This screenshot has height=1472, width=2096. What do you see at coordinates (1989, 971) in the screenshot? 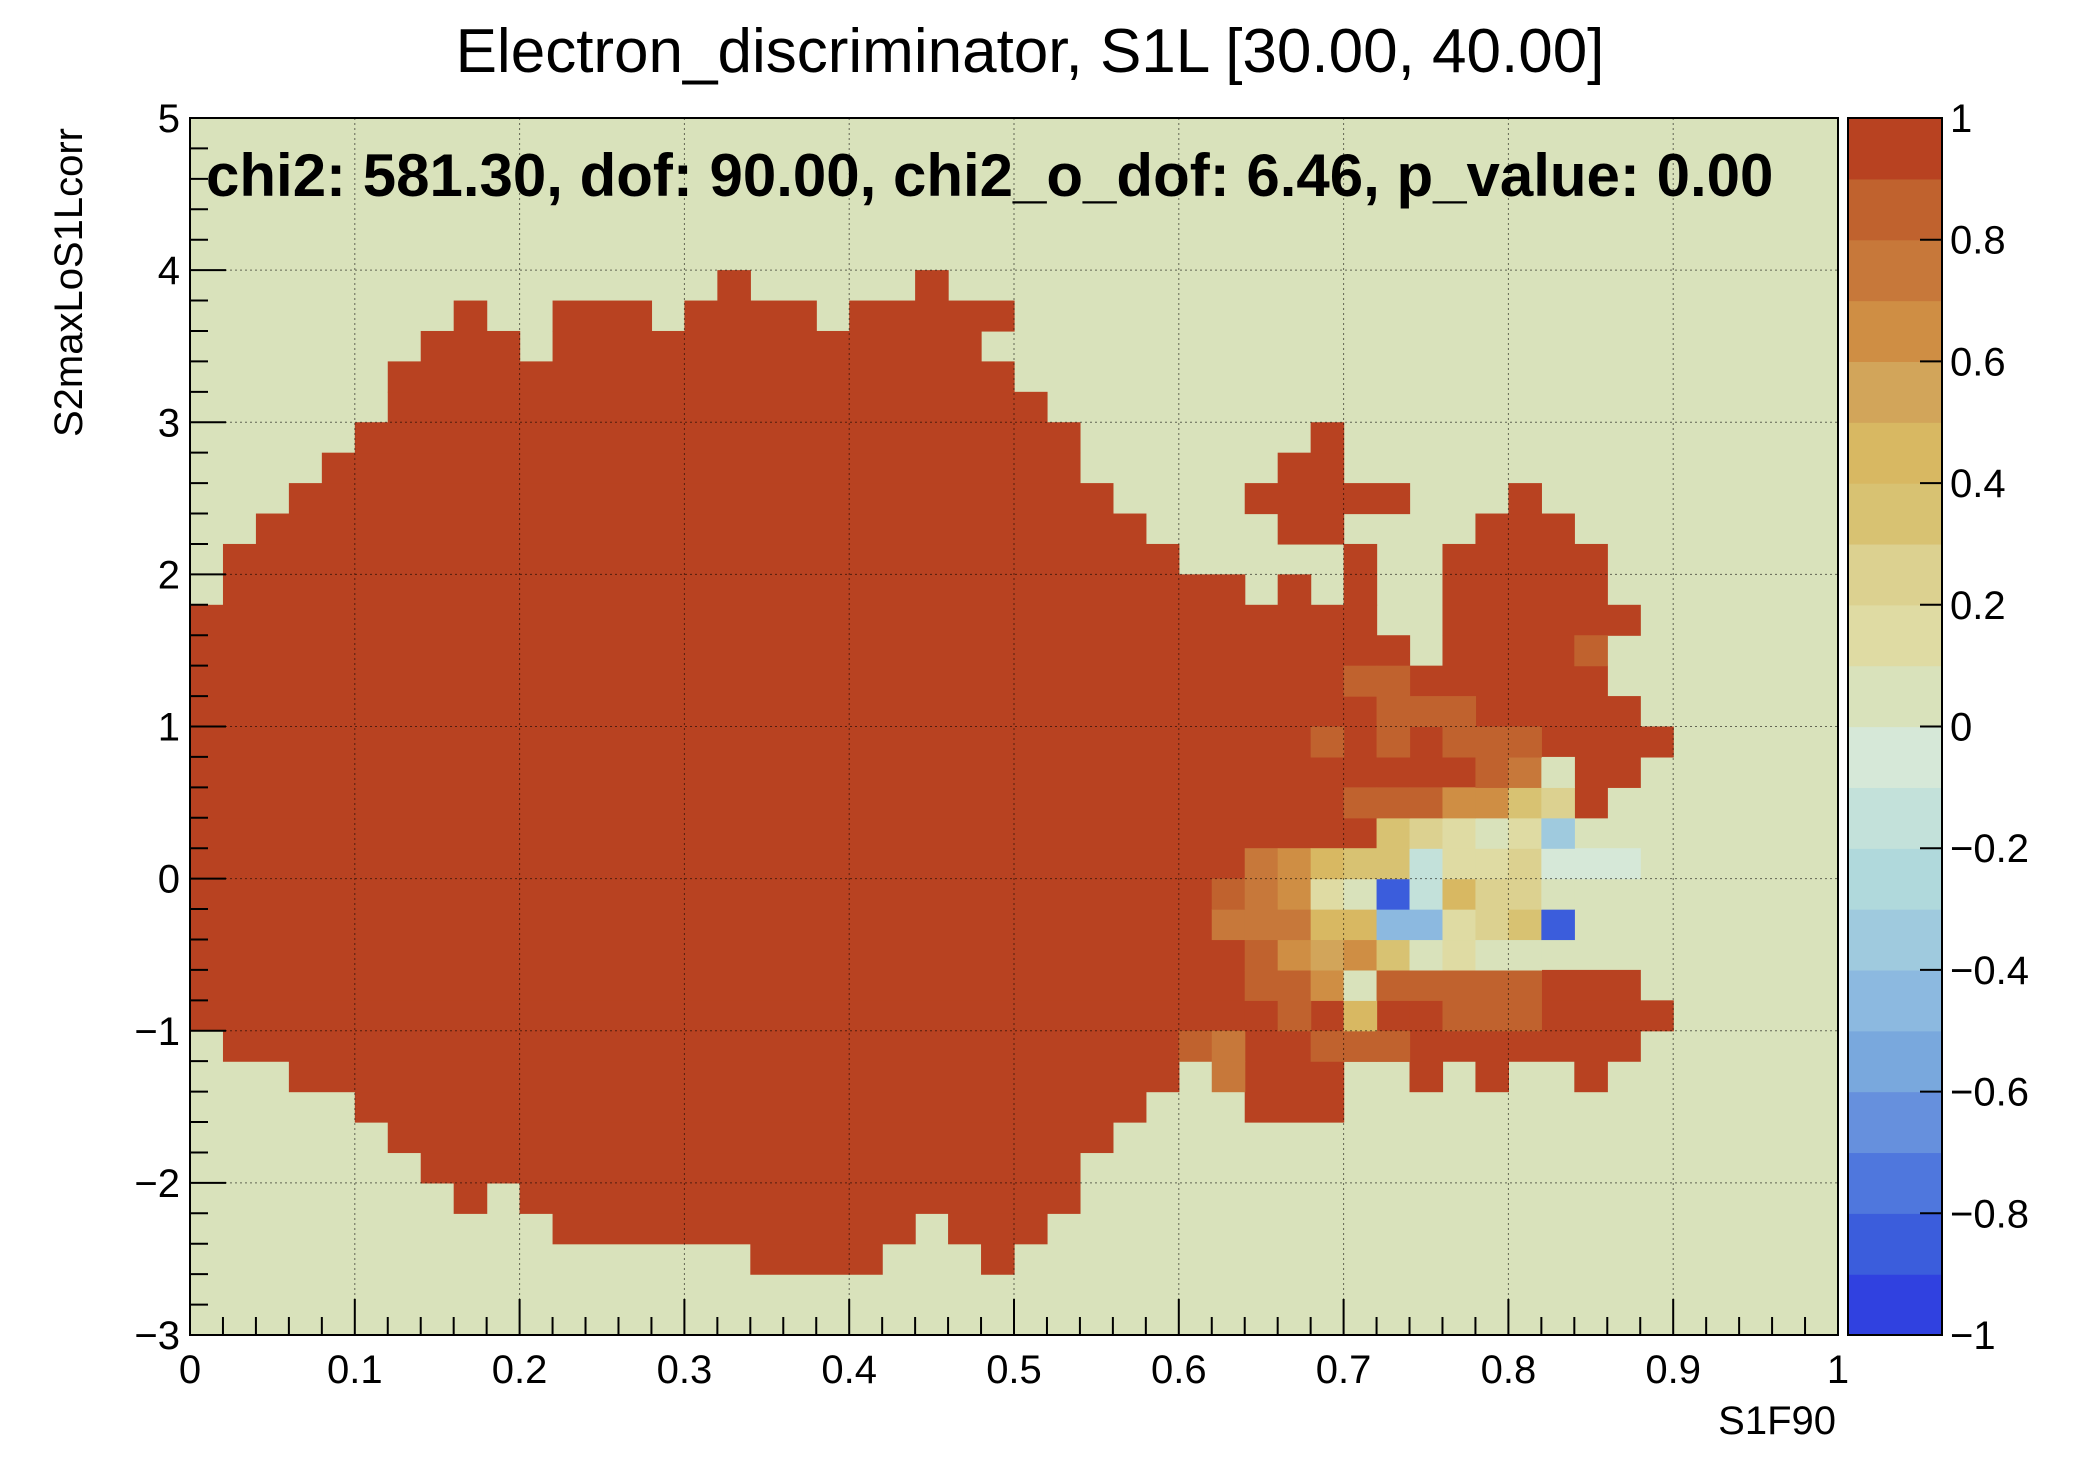
I see `colorbar-tick-label: −0.4` at bounding box center [1989, 971].